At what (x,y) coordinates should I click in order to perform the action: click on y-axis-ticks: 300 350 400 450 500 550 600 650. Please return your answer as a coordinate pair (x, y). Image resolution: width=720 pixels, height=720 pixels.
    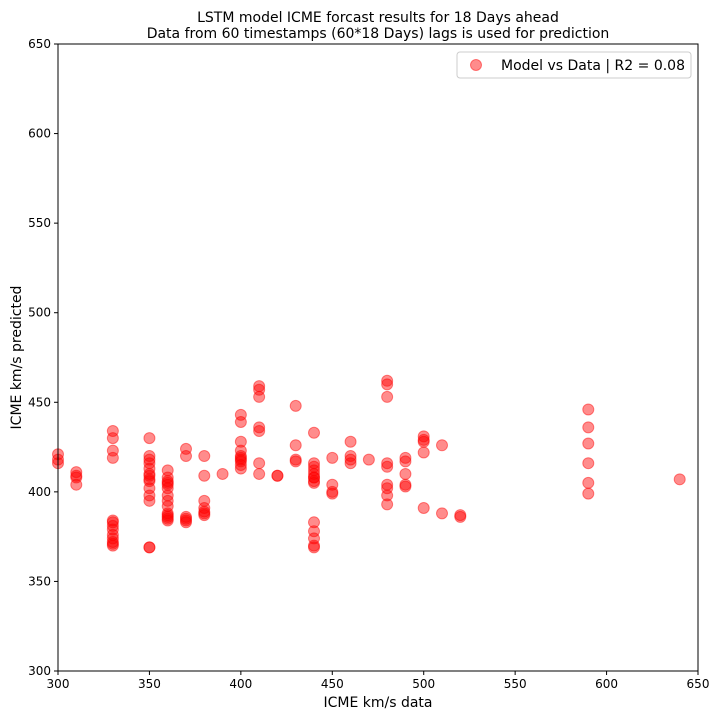
    Looking at the image, I should click on (43, 357).